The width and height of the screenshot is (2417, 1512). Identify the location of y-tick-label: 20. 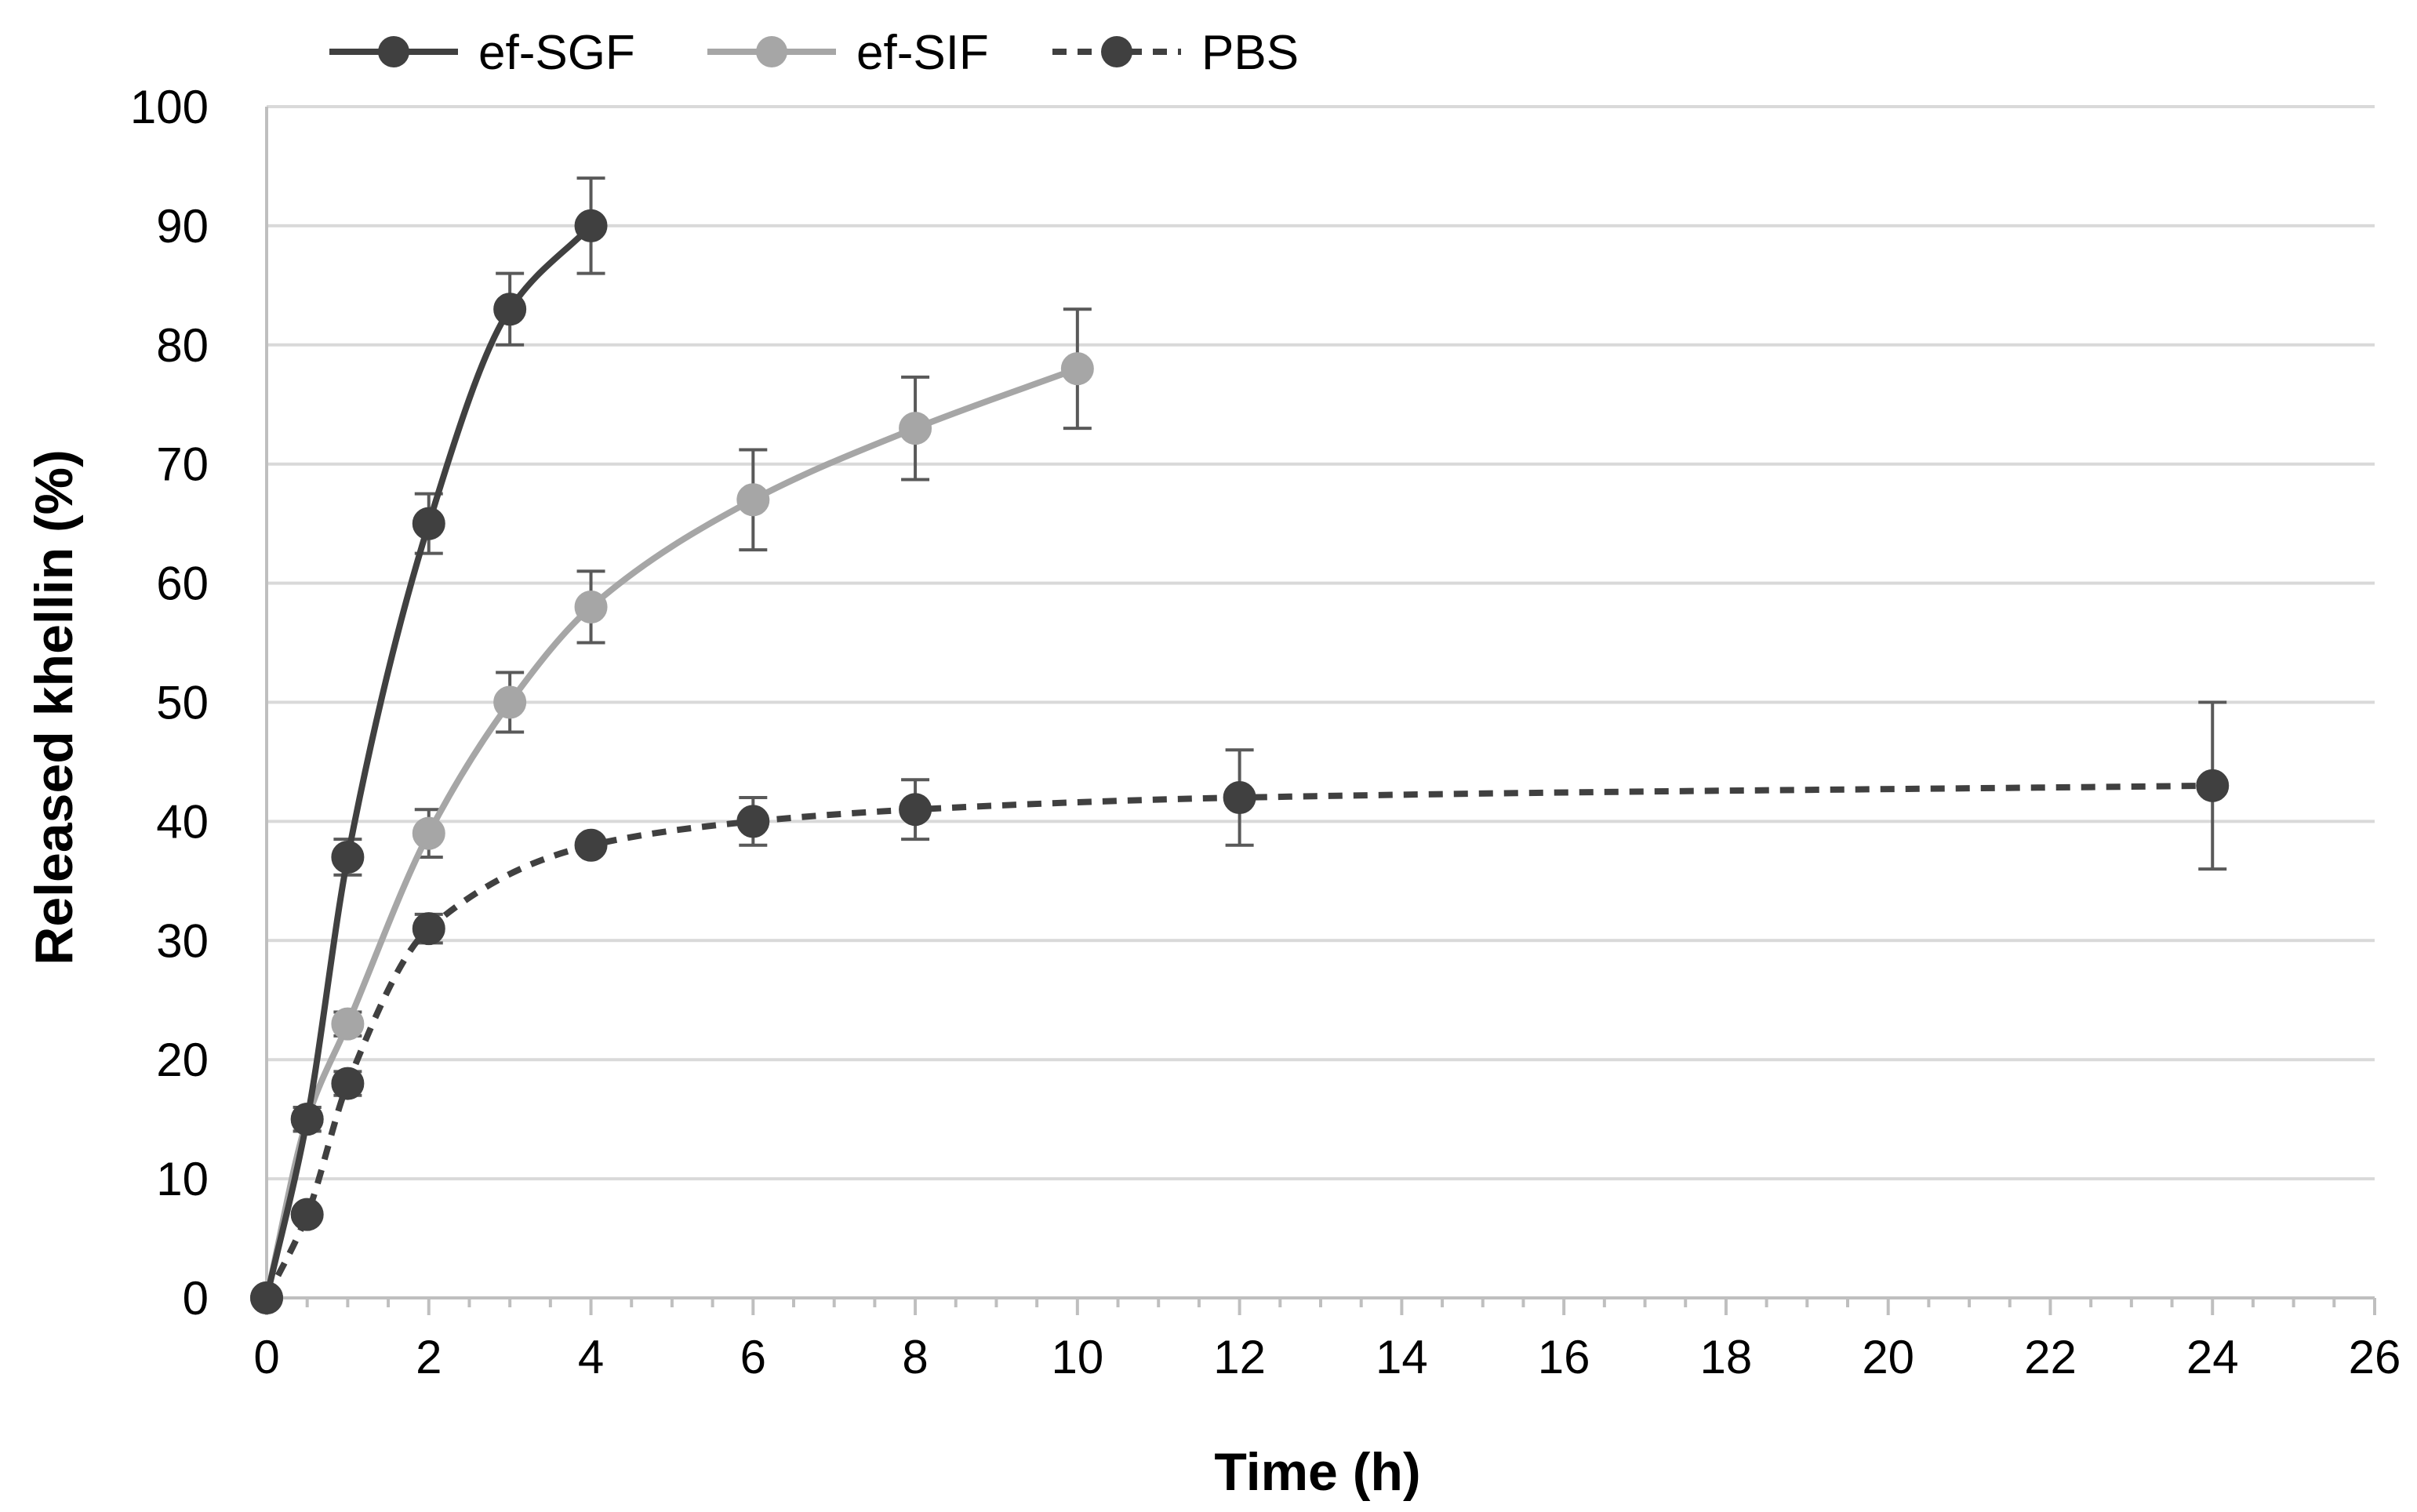
(182, 1060).